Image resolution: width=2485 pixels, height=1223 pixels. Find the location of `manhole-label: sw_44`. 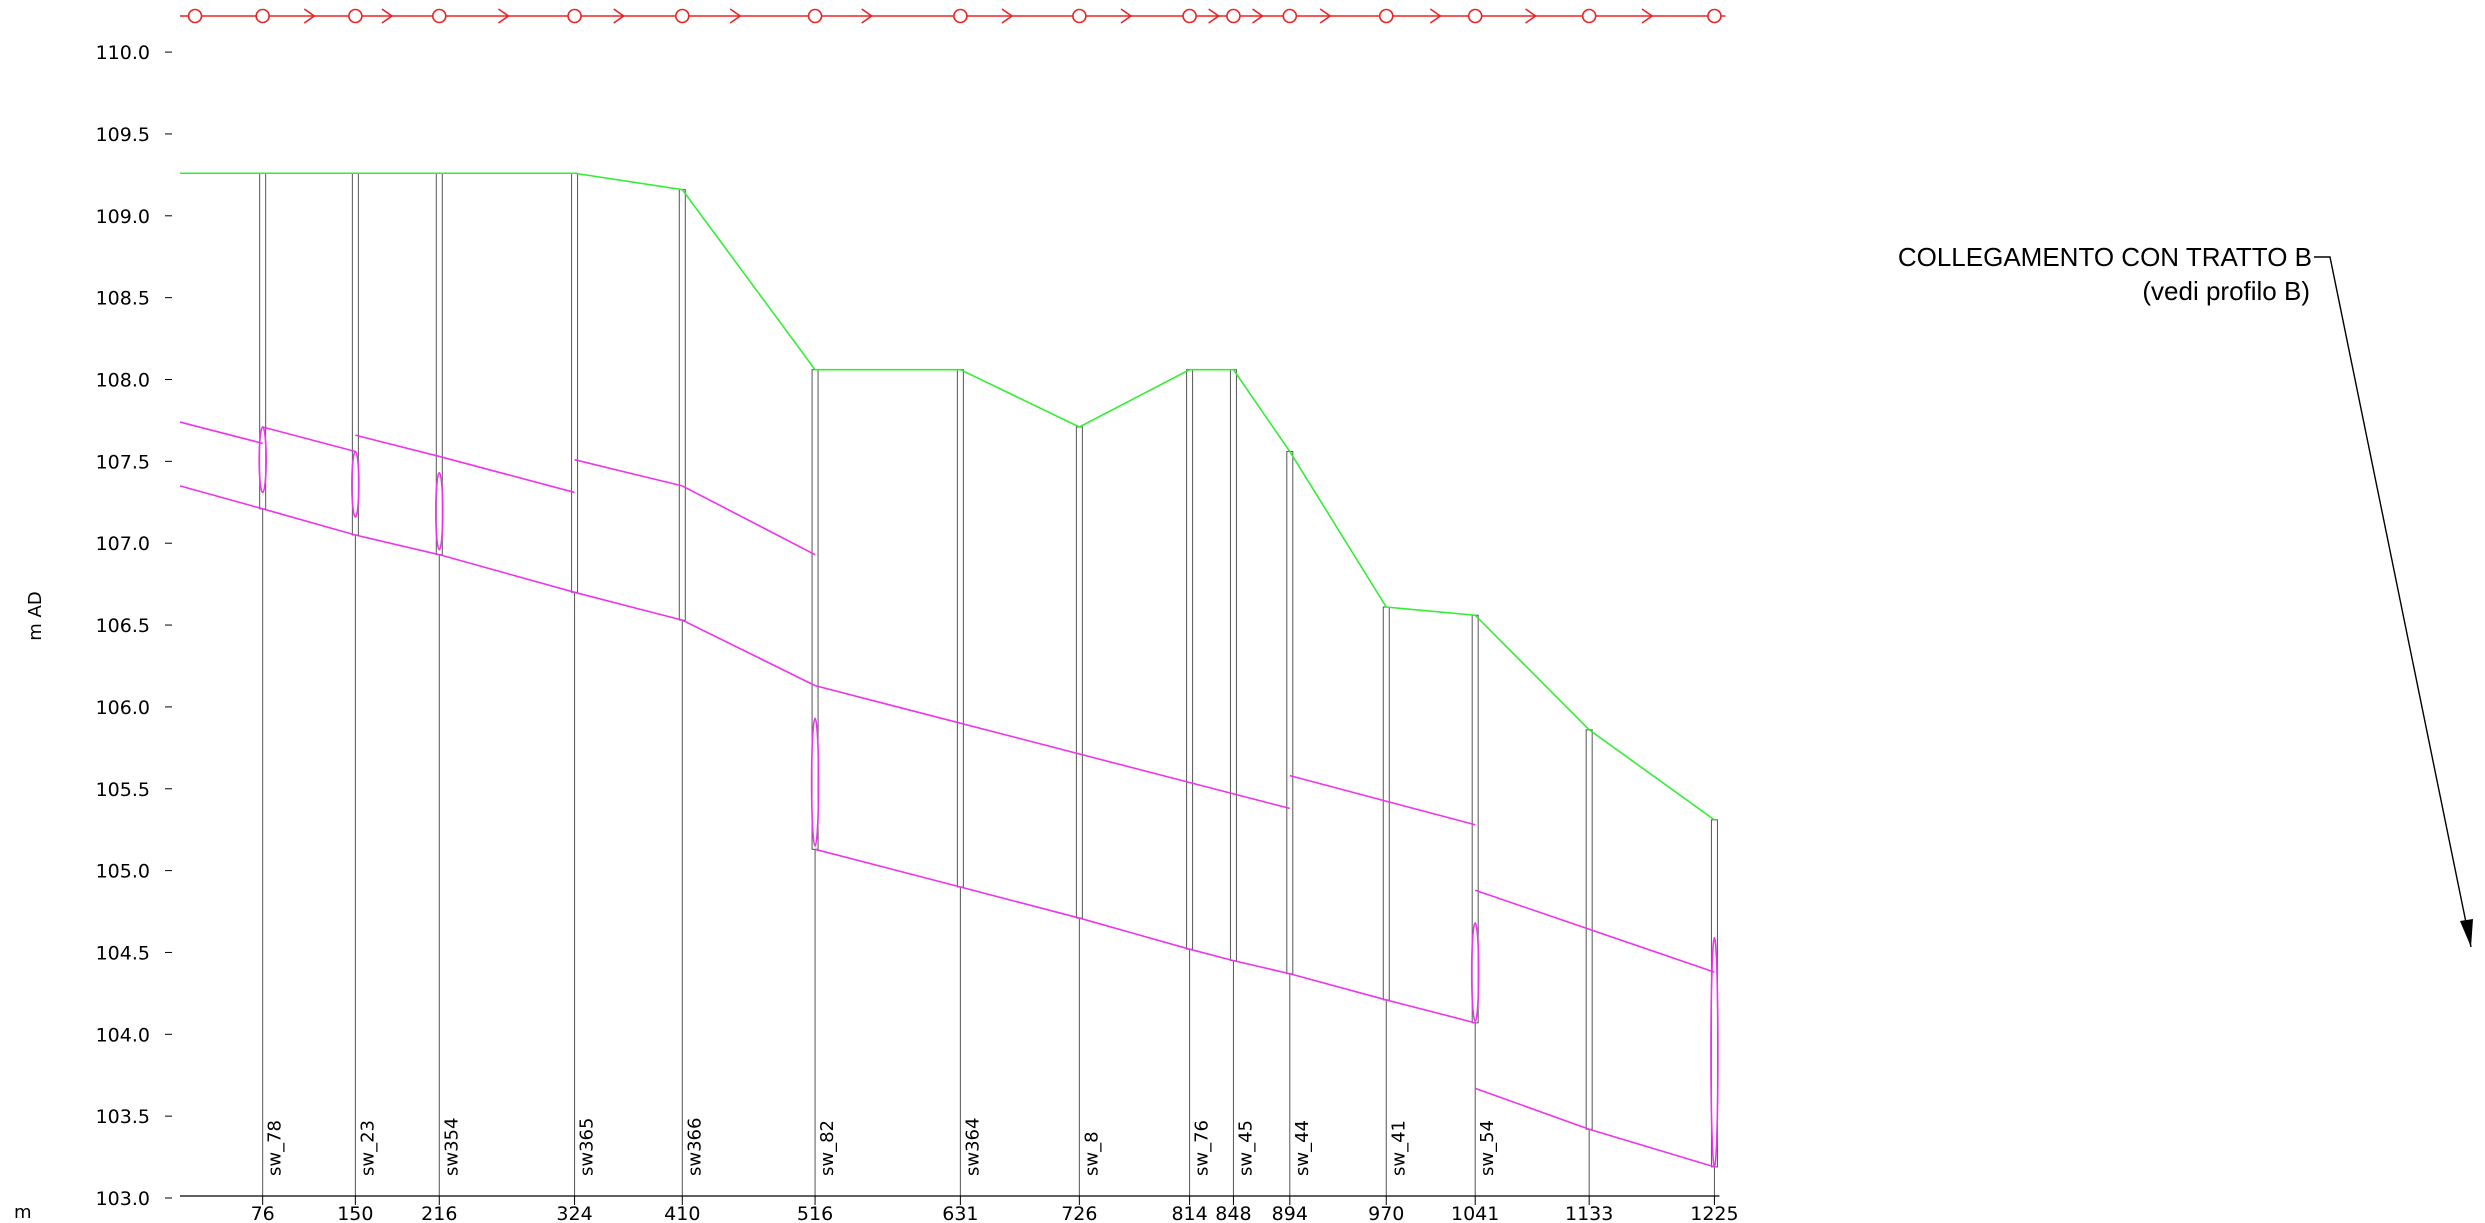

manhole-label: sw_44 is located at coordinates (1302, 1148).